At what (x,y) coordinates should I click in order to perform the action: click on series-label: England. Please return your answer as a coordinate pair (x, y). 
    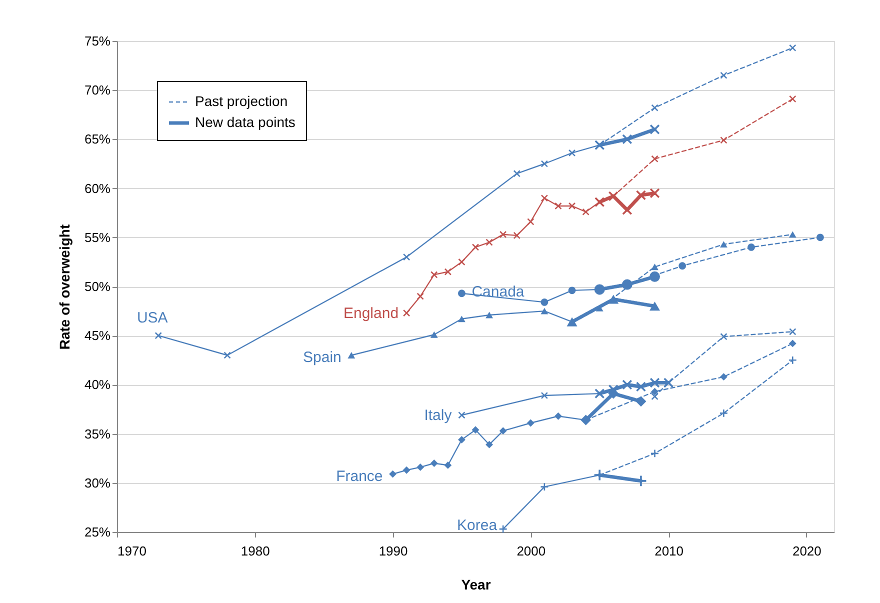
    Looking at the image, I should click on (371, 313).